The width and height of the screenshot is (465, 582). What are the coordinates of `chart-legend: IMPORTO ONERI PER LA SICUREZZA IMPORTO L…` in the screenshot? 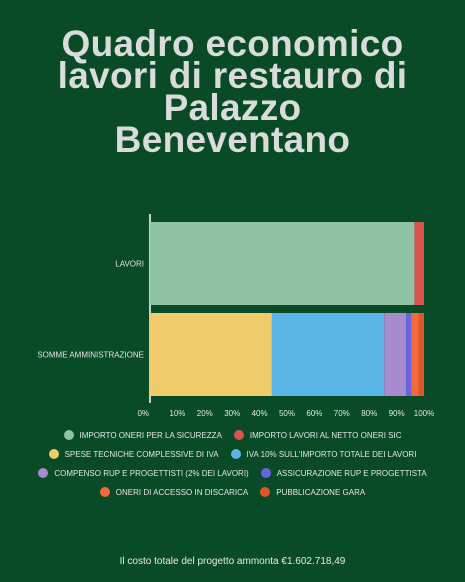 It's located at (232, 468).